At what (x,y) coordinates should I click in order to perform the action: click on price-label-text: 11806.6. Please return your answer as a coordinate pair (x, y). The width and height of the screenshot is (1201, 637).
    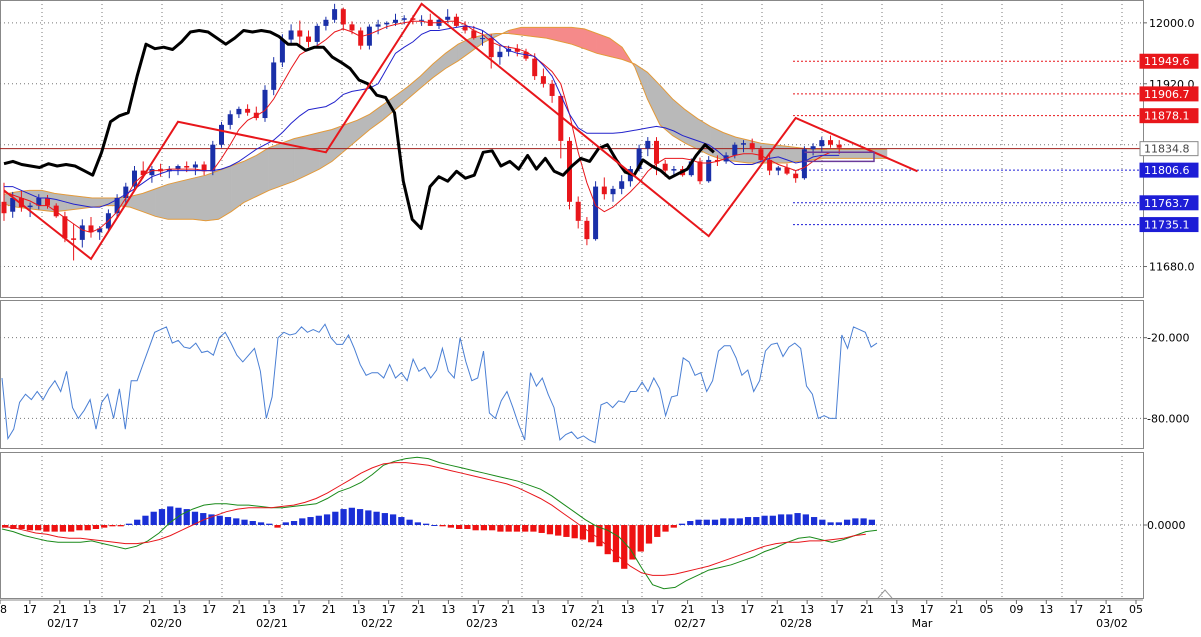
    Looking at the image, I should click on (1167, 170).